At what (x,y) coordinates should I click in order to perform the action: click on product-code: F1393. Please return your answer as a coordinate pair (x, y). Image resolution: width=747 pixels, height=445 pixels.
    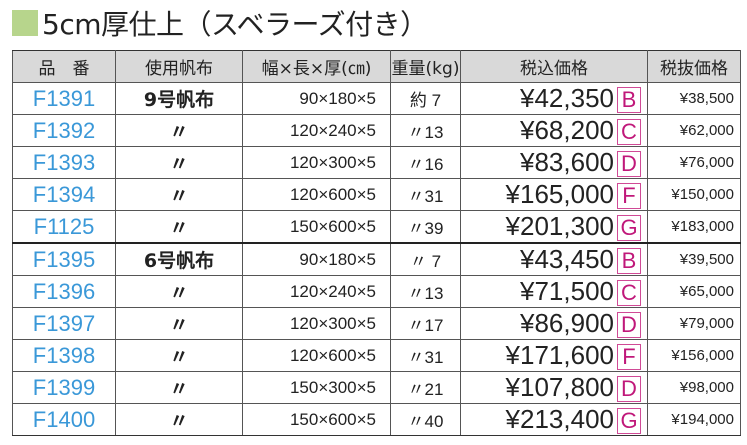
    Looking at the image, I should click on (64, 162).